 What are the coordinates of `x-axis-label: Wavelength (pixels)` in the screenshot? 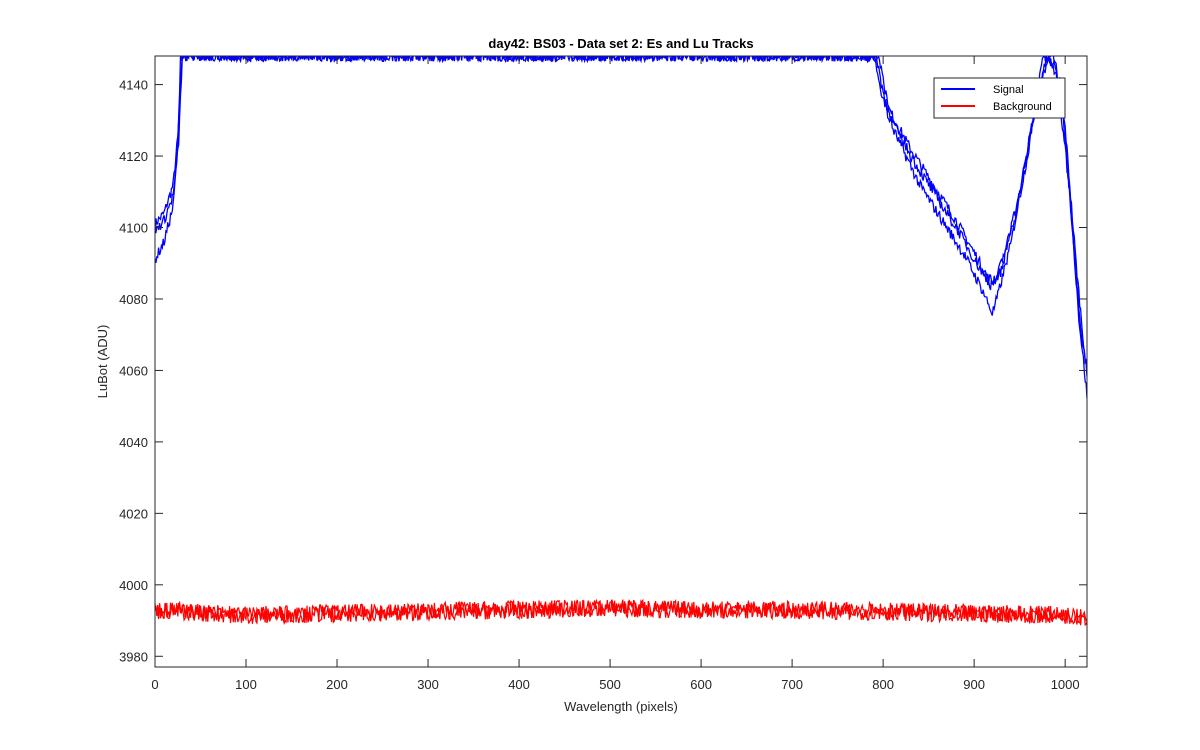 It's located at (621, 706).